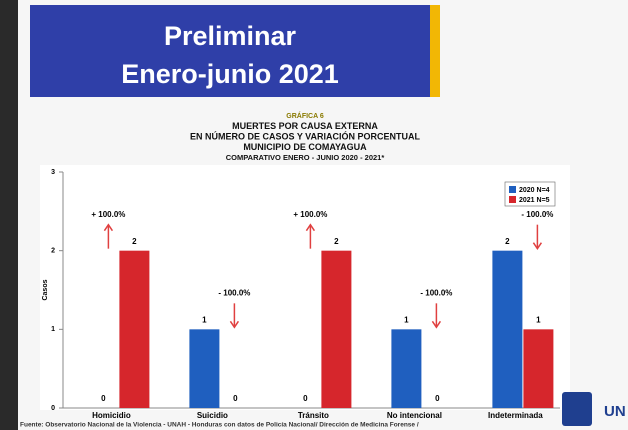 The height and width of the screenshot is (430, 628). I want to click on banner, so click(230, 51).